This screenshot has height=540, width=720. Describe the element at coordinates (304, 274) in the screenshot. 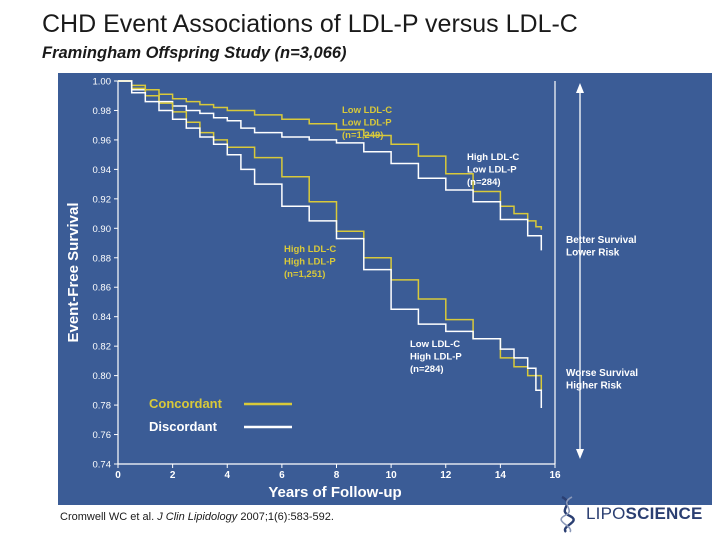

I see `curve-label: (n=1,251)` at that location.